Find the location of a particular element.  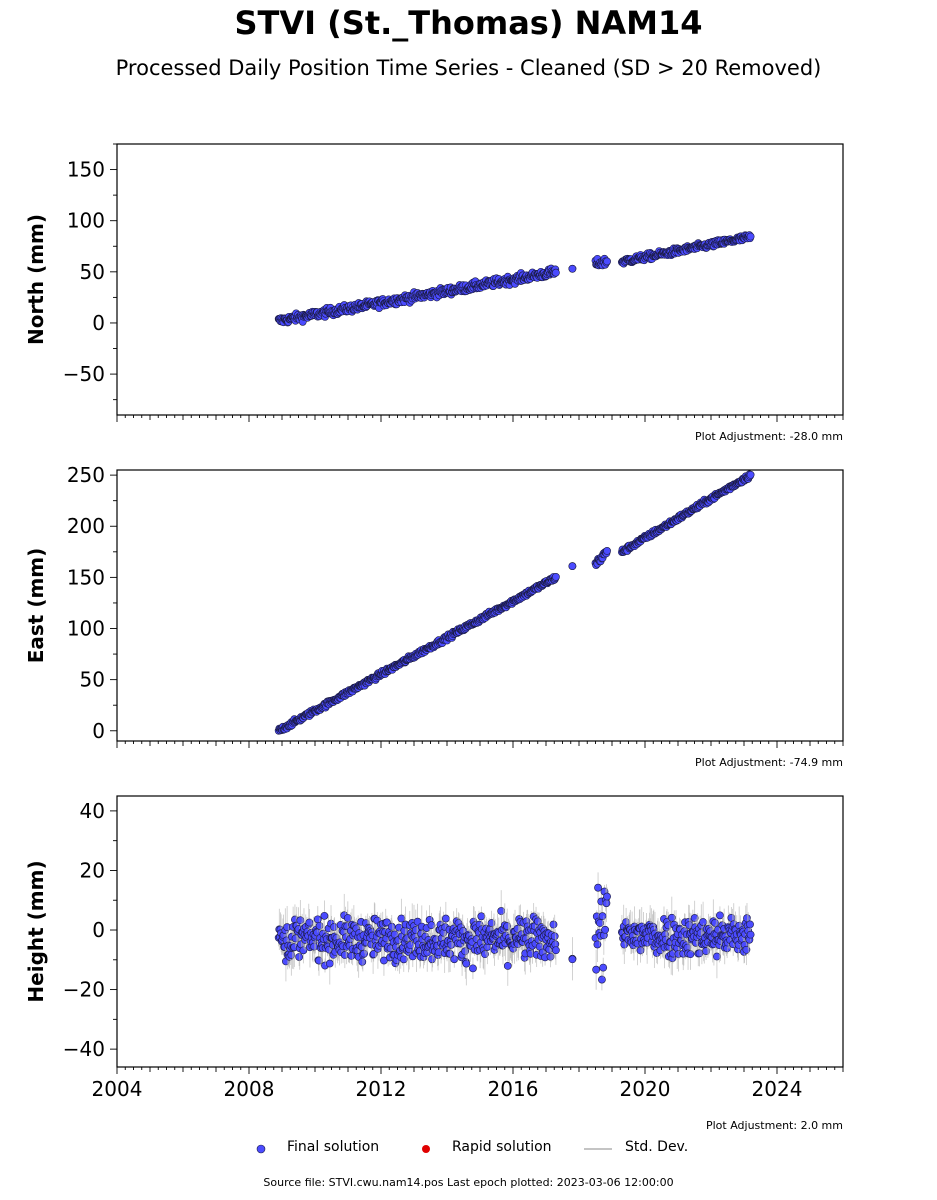

chart-title: STVI (St._Thomas) NAM14 is located at coordinates (468, 23).